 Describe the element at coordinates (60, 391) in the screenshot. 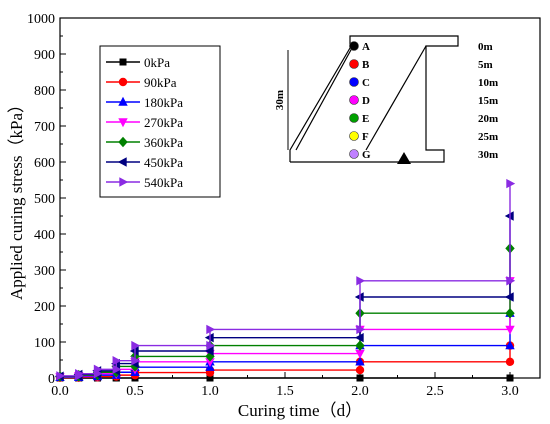

I see `x-tick-label: 0.0` at that location.